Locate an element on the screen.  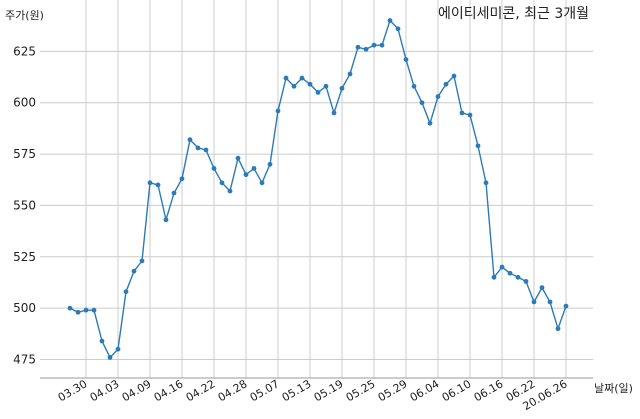
y-axis-label: 주가(원) is located at coordinates (24, 15).